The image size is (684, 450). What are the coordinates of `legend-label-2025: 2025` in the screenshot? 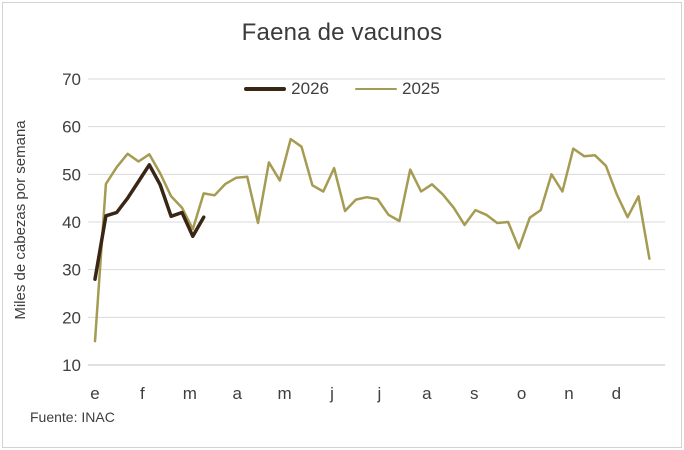 It's located at (421, 88).